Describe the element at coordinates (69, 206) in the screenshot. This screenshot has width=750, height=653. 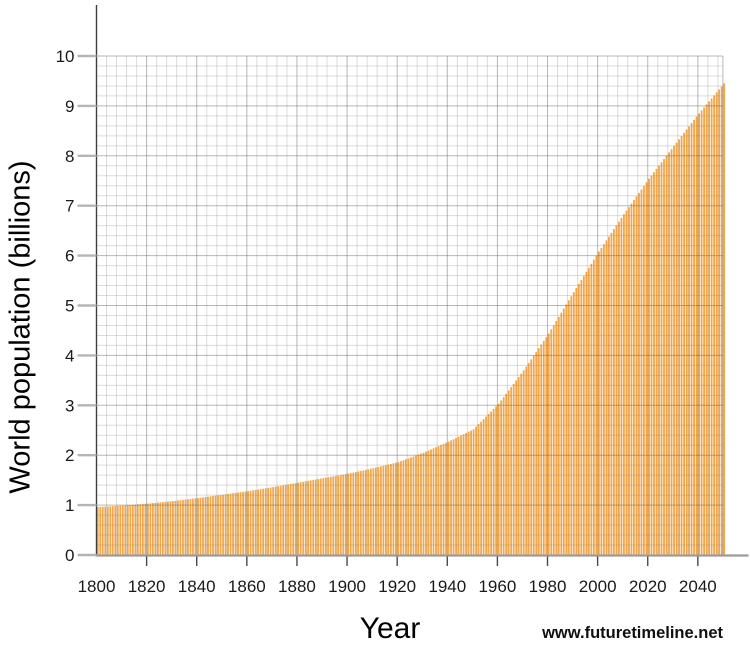
I see `y-tick-label: 7` at that location.